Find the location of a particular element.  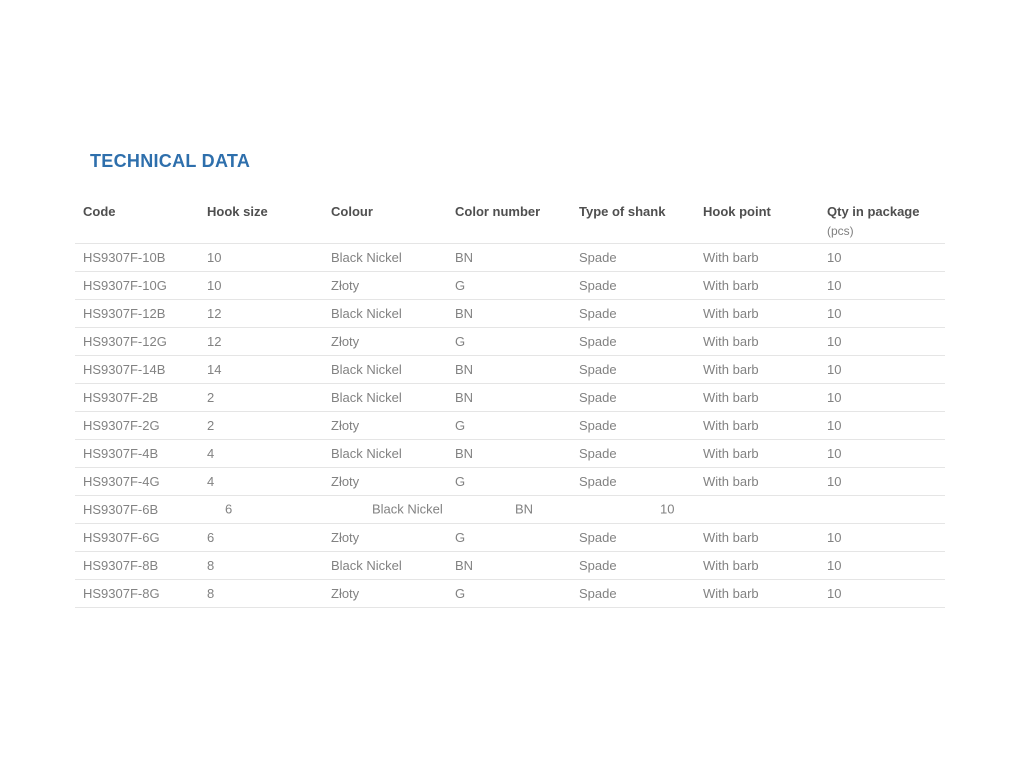

column-header: Colour is located at coordinates (352, 211).